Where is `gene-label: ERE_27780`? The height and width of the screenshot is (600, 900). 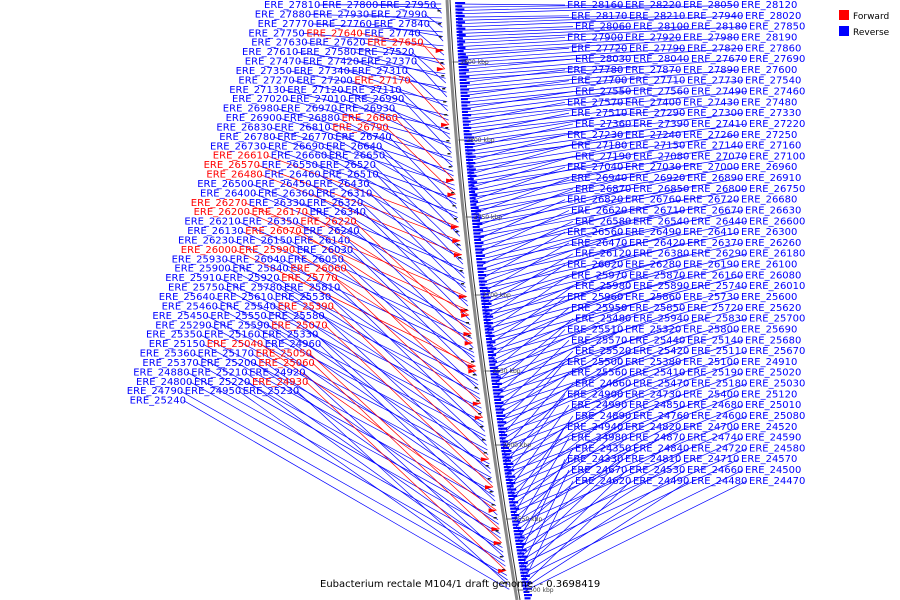
gene-label: ERE_27780 is located at coordinates (595, 70).